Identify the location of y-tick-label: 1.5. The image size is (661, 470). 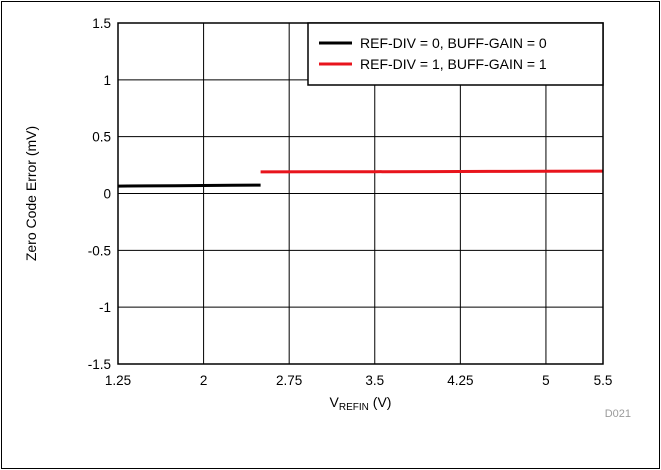
(101, 23).